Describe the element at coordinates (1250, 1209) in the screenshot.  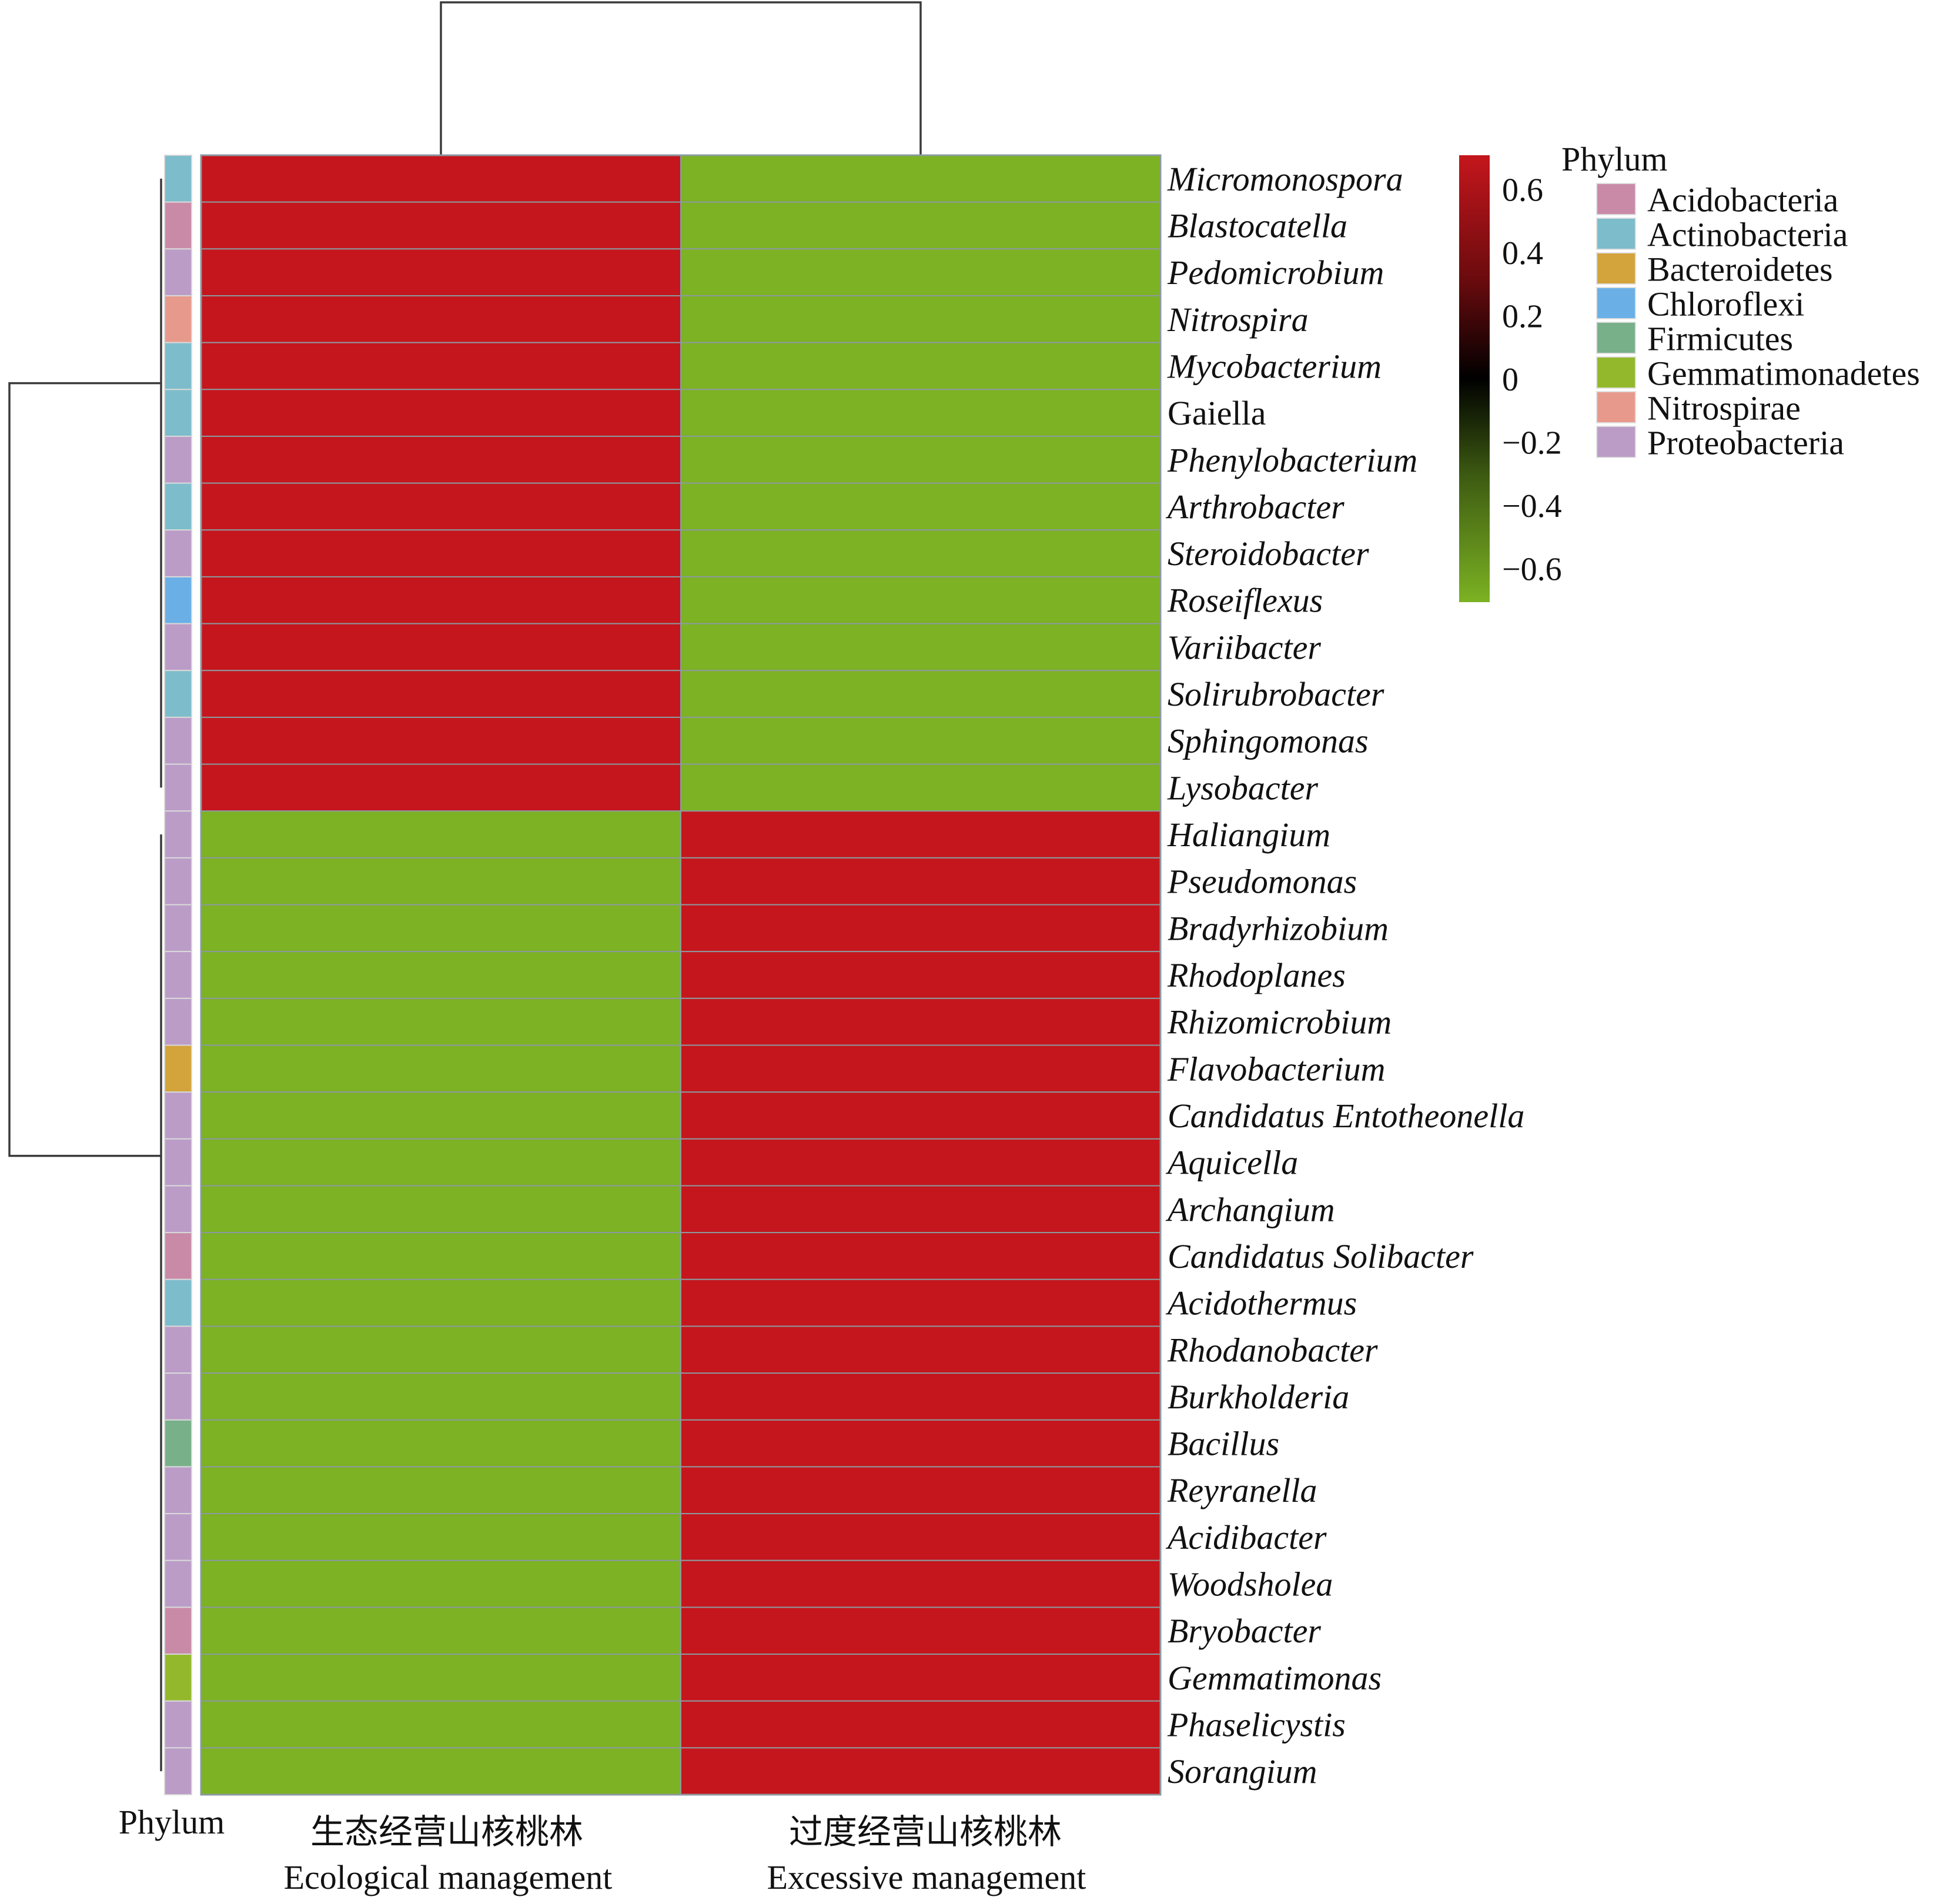
I see `row-label-archangium: Archangium` at that location.